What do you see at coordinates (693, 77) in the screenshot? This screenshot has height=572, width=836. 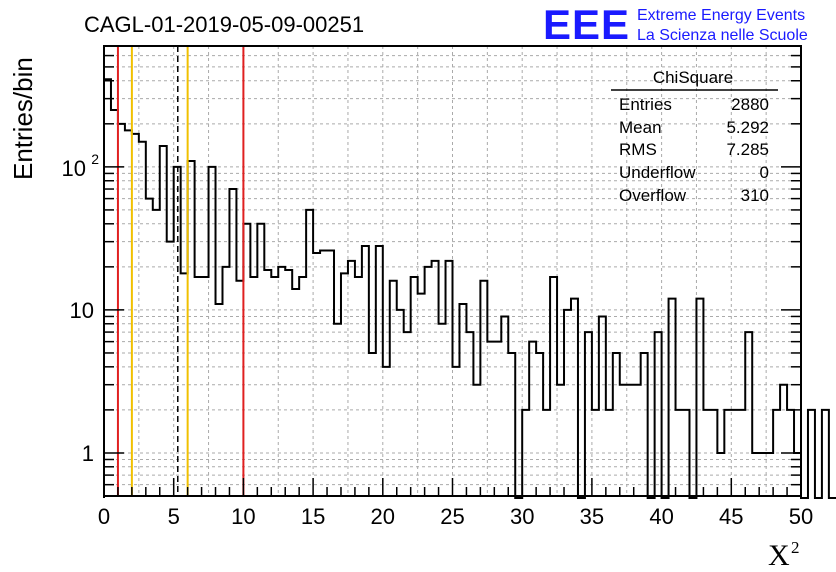 I see `stats-title: ChiSquare` at bounding box center [693, 77].